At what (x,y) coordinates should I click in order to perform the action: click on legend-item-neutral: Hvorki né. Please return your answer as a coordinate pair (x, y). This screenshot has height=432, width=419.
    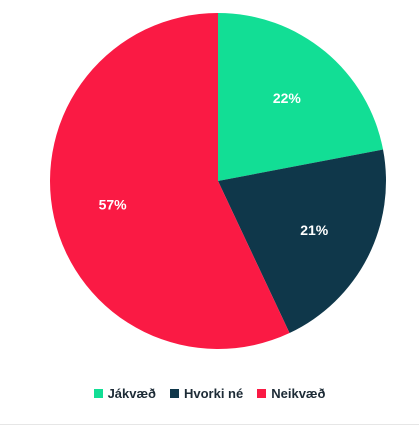
    Looking at the image, I should click on (206, 393).